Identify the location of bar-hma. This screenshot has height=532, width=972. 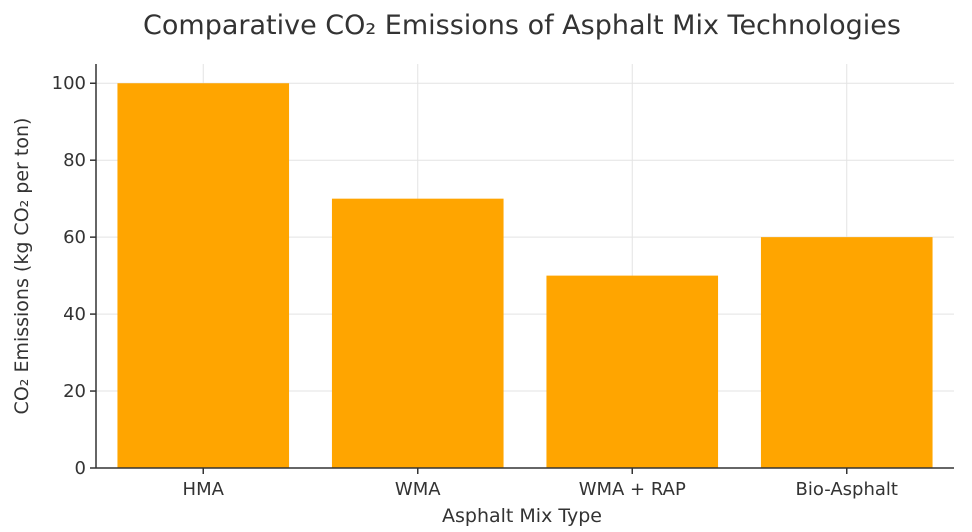
(203, 275).